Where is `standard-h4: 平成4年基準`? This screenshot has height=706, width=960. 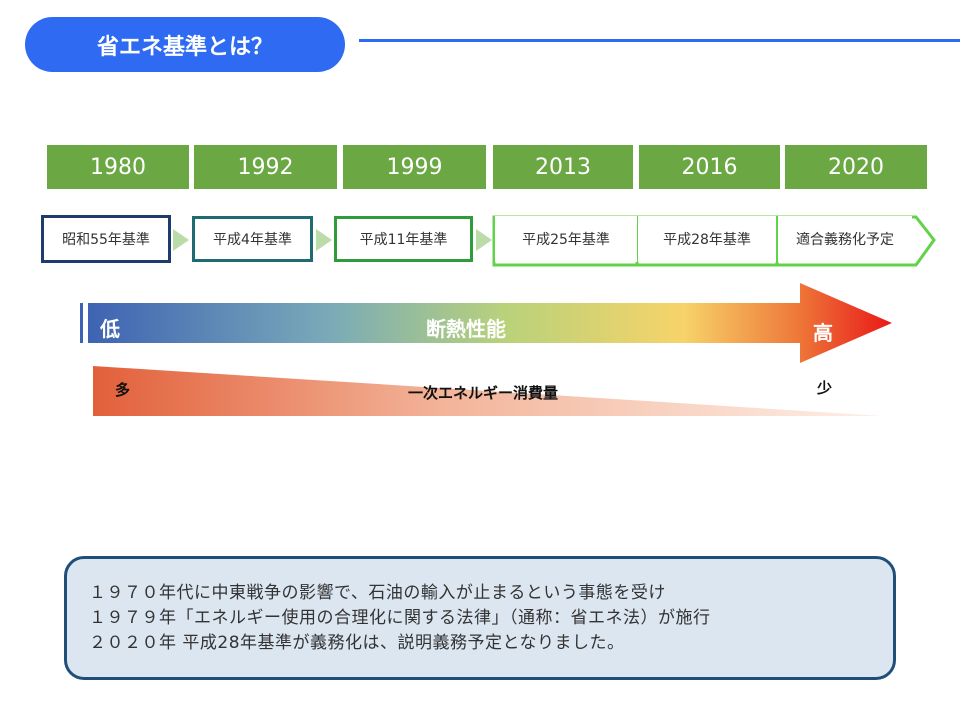
standard-h4: 平成4年基準 is located at coordinates (252, 239).